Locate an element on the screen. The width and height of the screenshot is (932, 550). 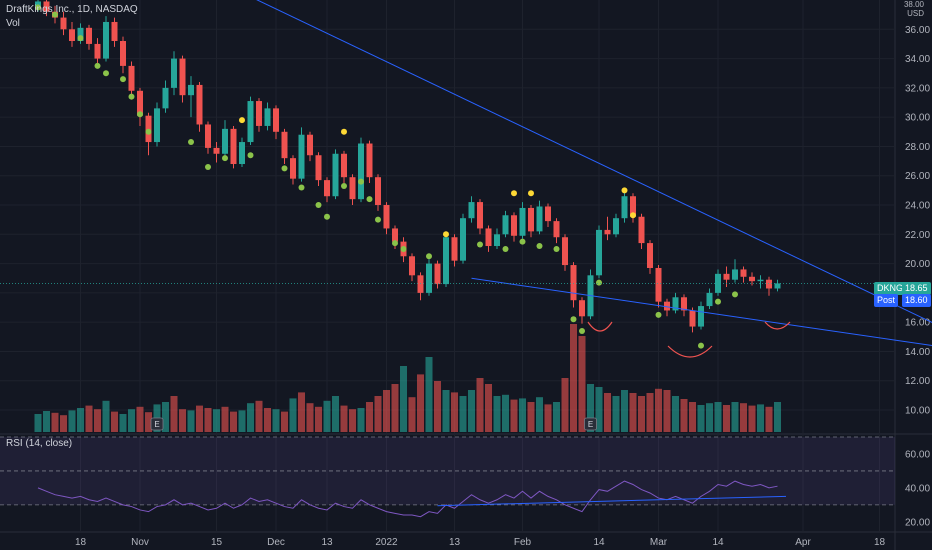
rsi-legend: RSI (14, close) is located at coordinates (39, 443).